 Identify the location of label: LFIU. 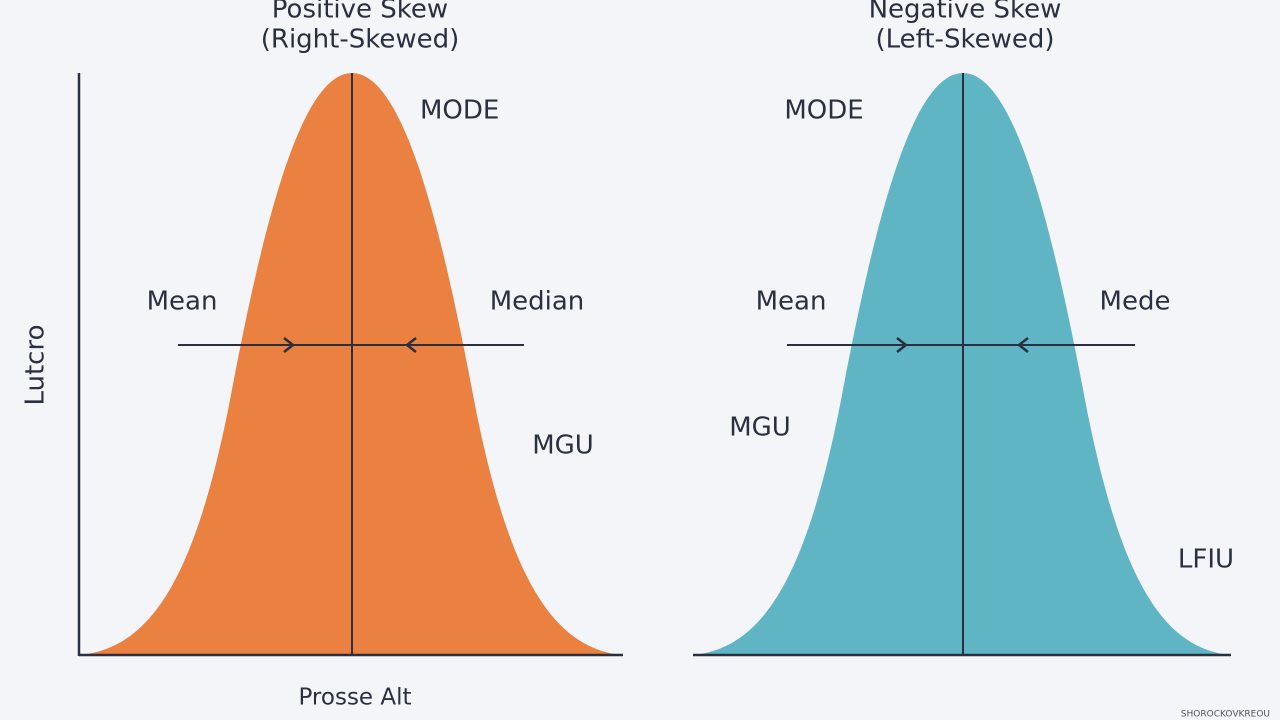
(1206, 560).